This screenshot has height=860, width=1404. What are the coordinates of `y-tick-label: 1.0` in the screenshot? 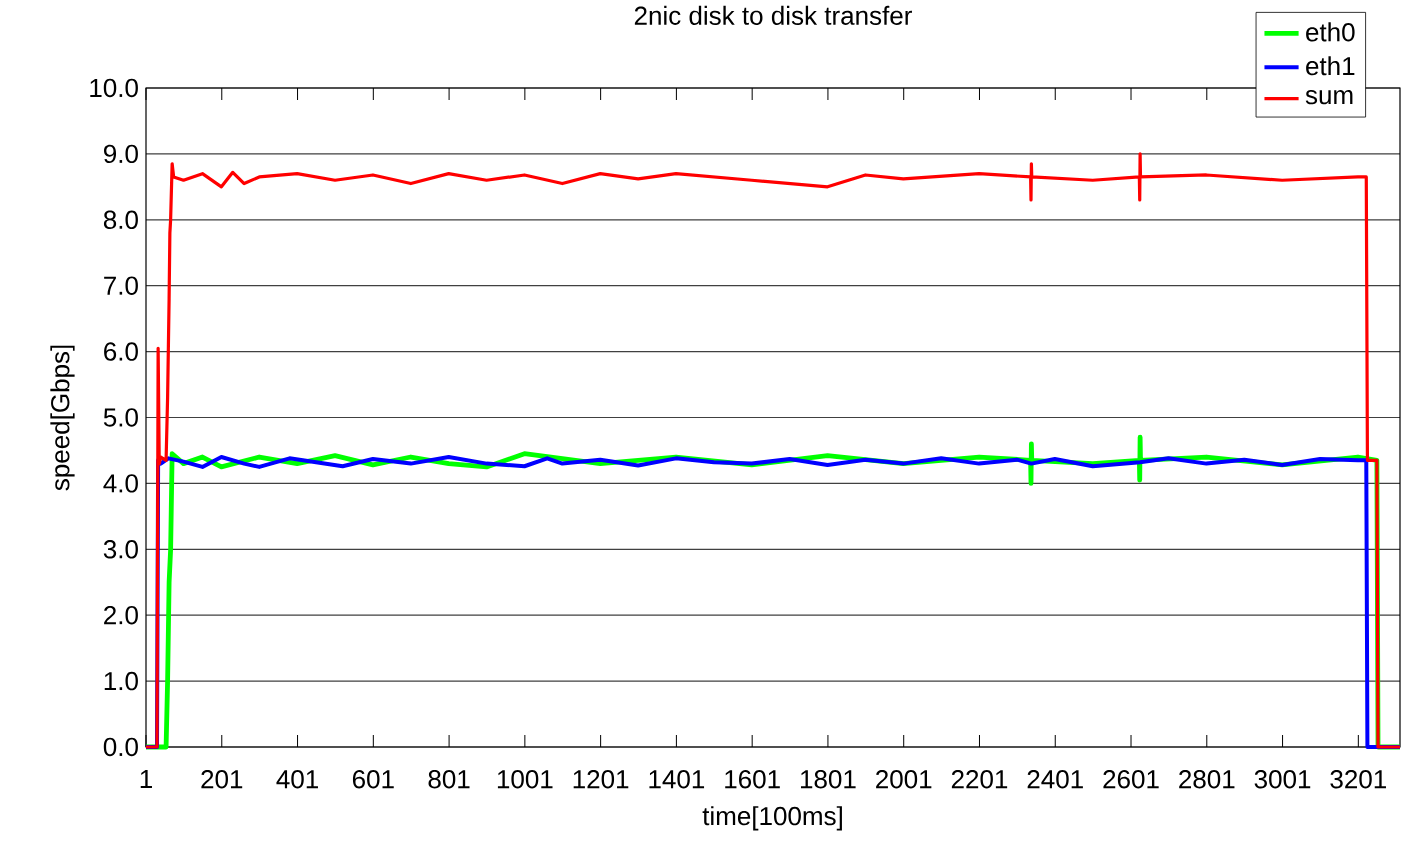 It's located at (121, 681).